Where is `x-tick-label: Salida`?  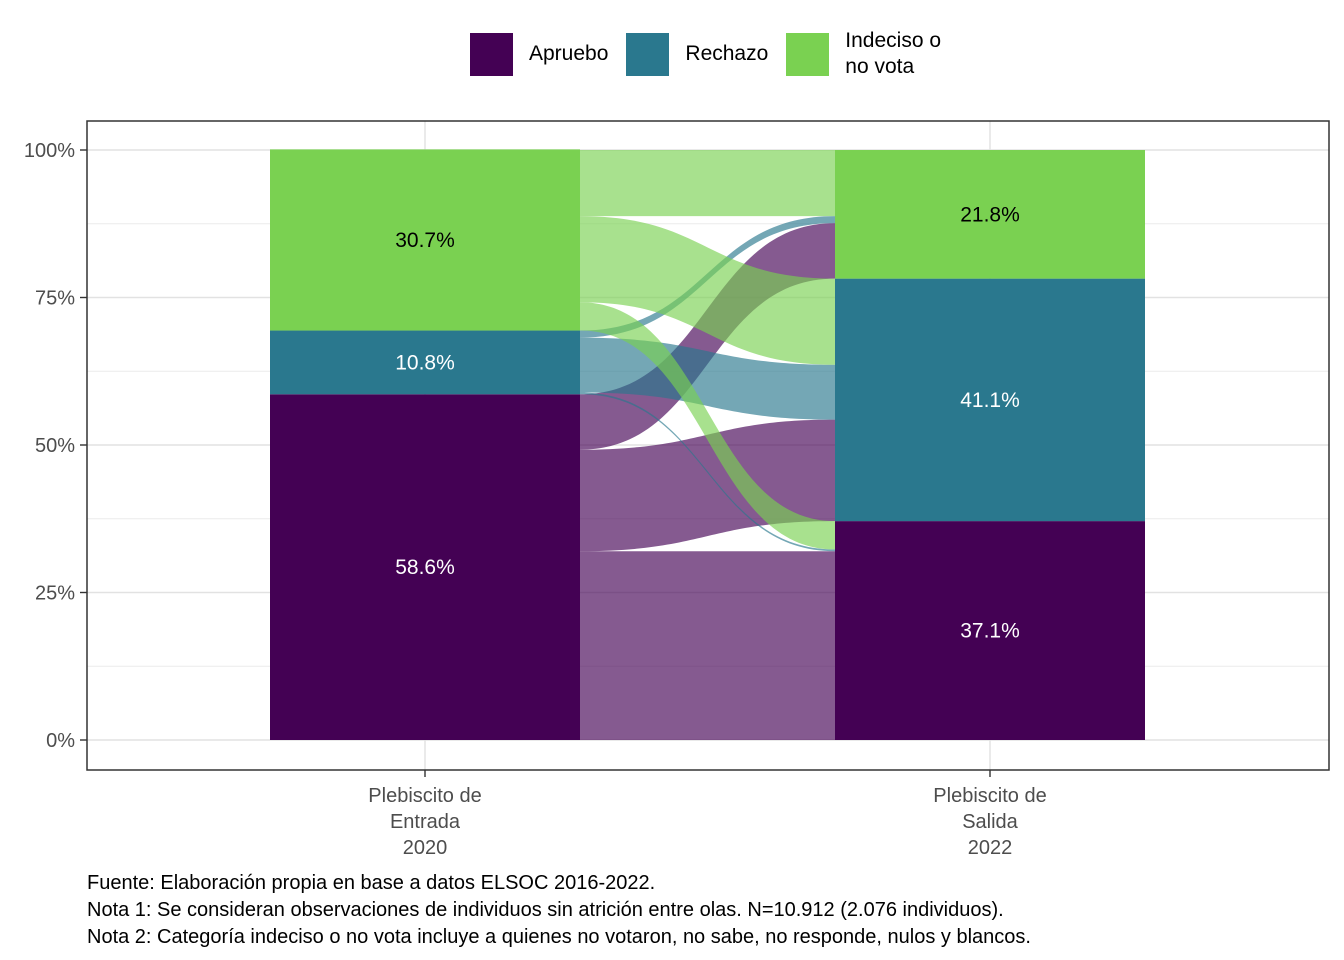
x-tick-label: Salida is located at coordinates (990, 822).